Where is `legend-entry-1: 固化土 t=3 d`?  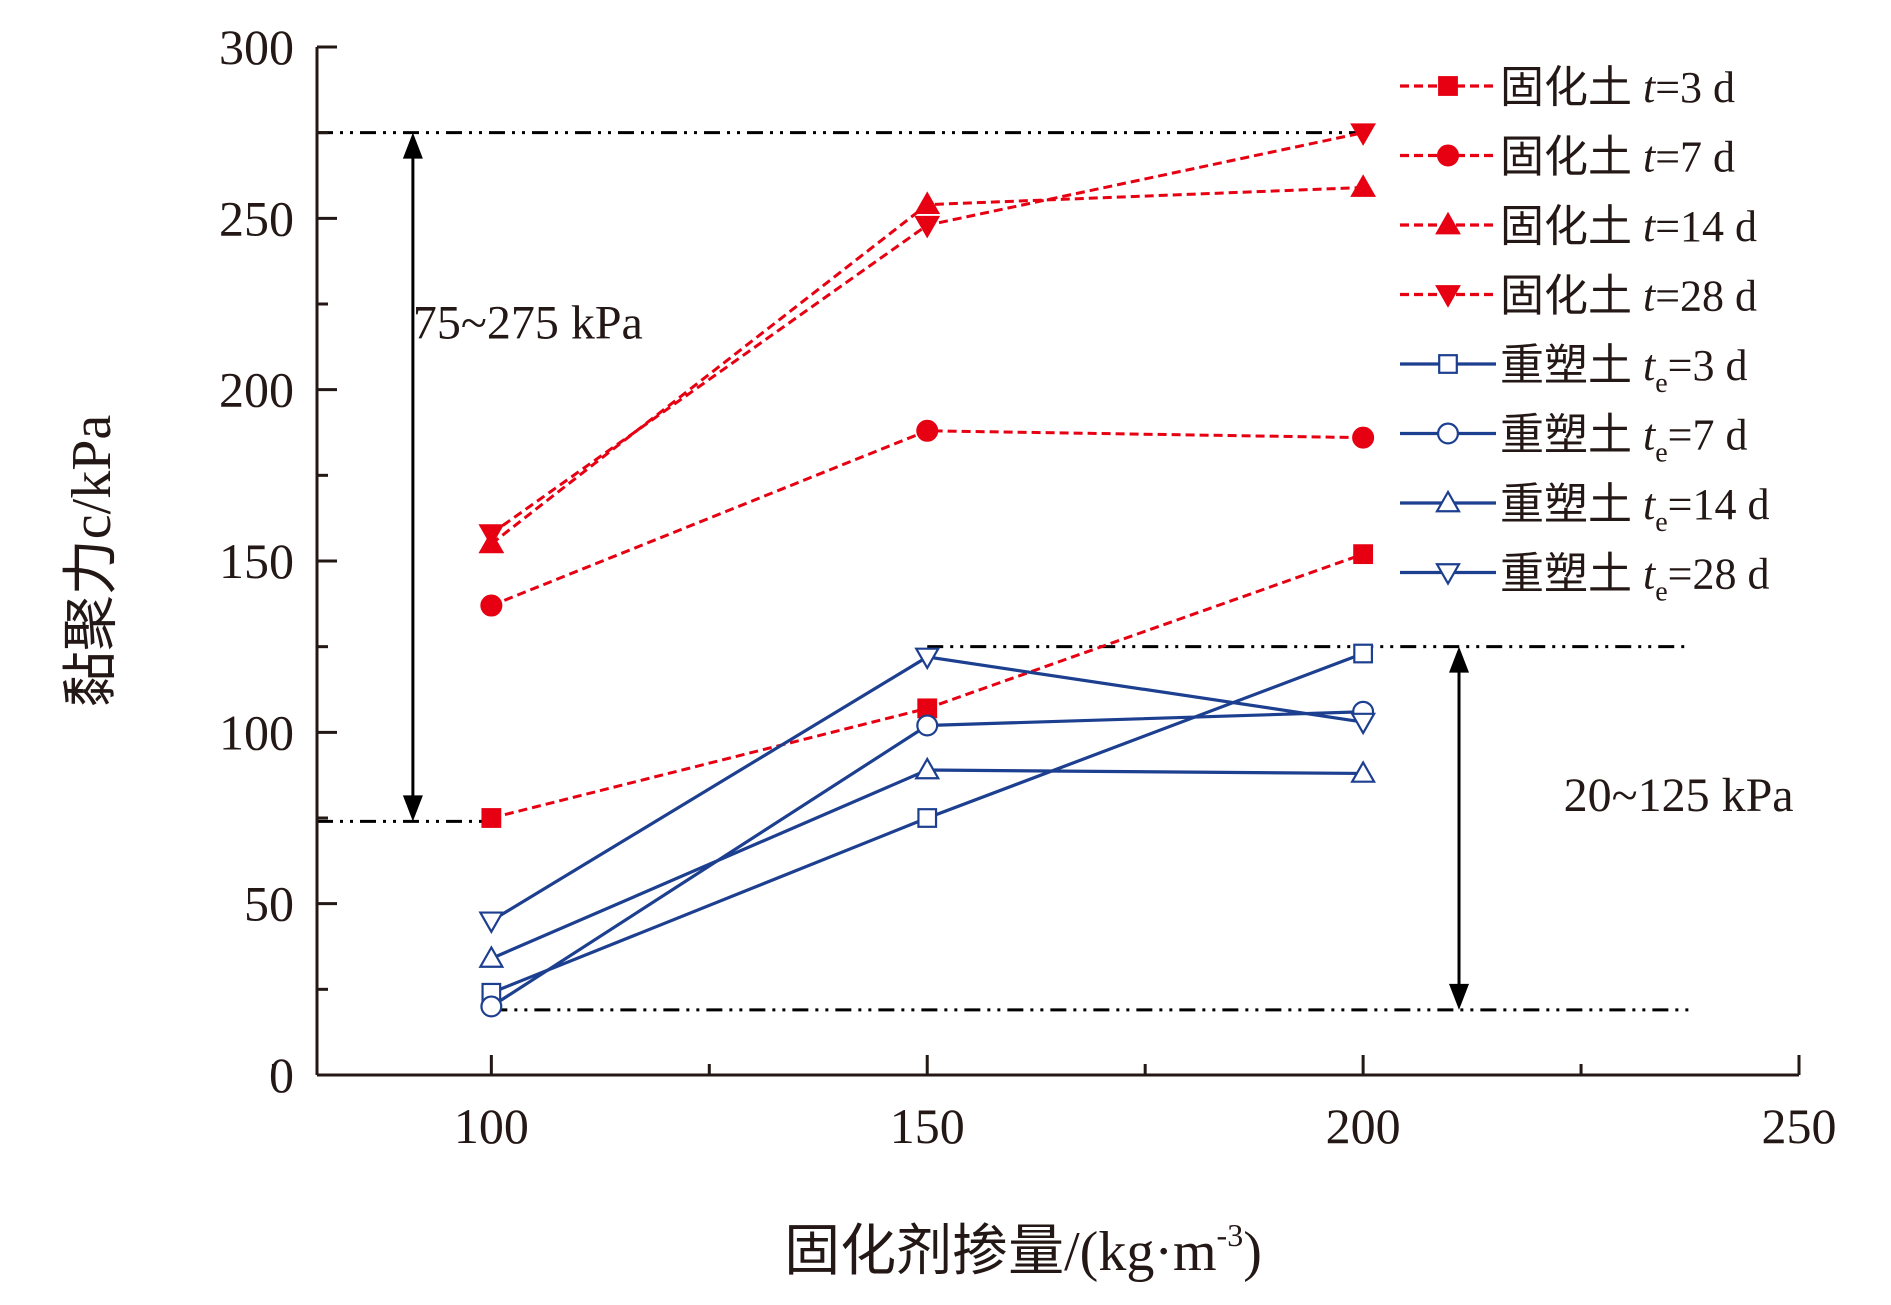
legend-entry-1: 固化土 t=3 d is located at coordinates (1567, 87).